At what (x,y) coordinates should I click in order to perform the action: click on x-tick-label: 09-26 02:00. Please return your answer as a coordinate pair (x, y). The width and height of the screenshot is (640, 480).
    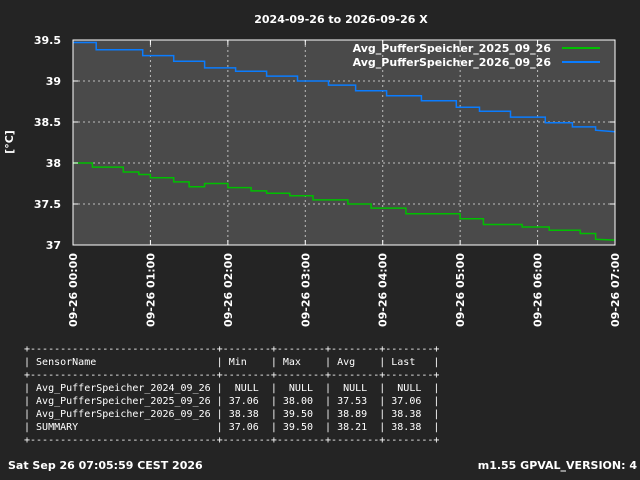
    Looking at the image, I should click on (228, 290).